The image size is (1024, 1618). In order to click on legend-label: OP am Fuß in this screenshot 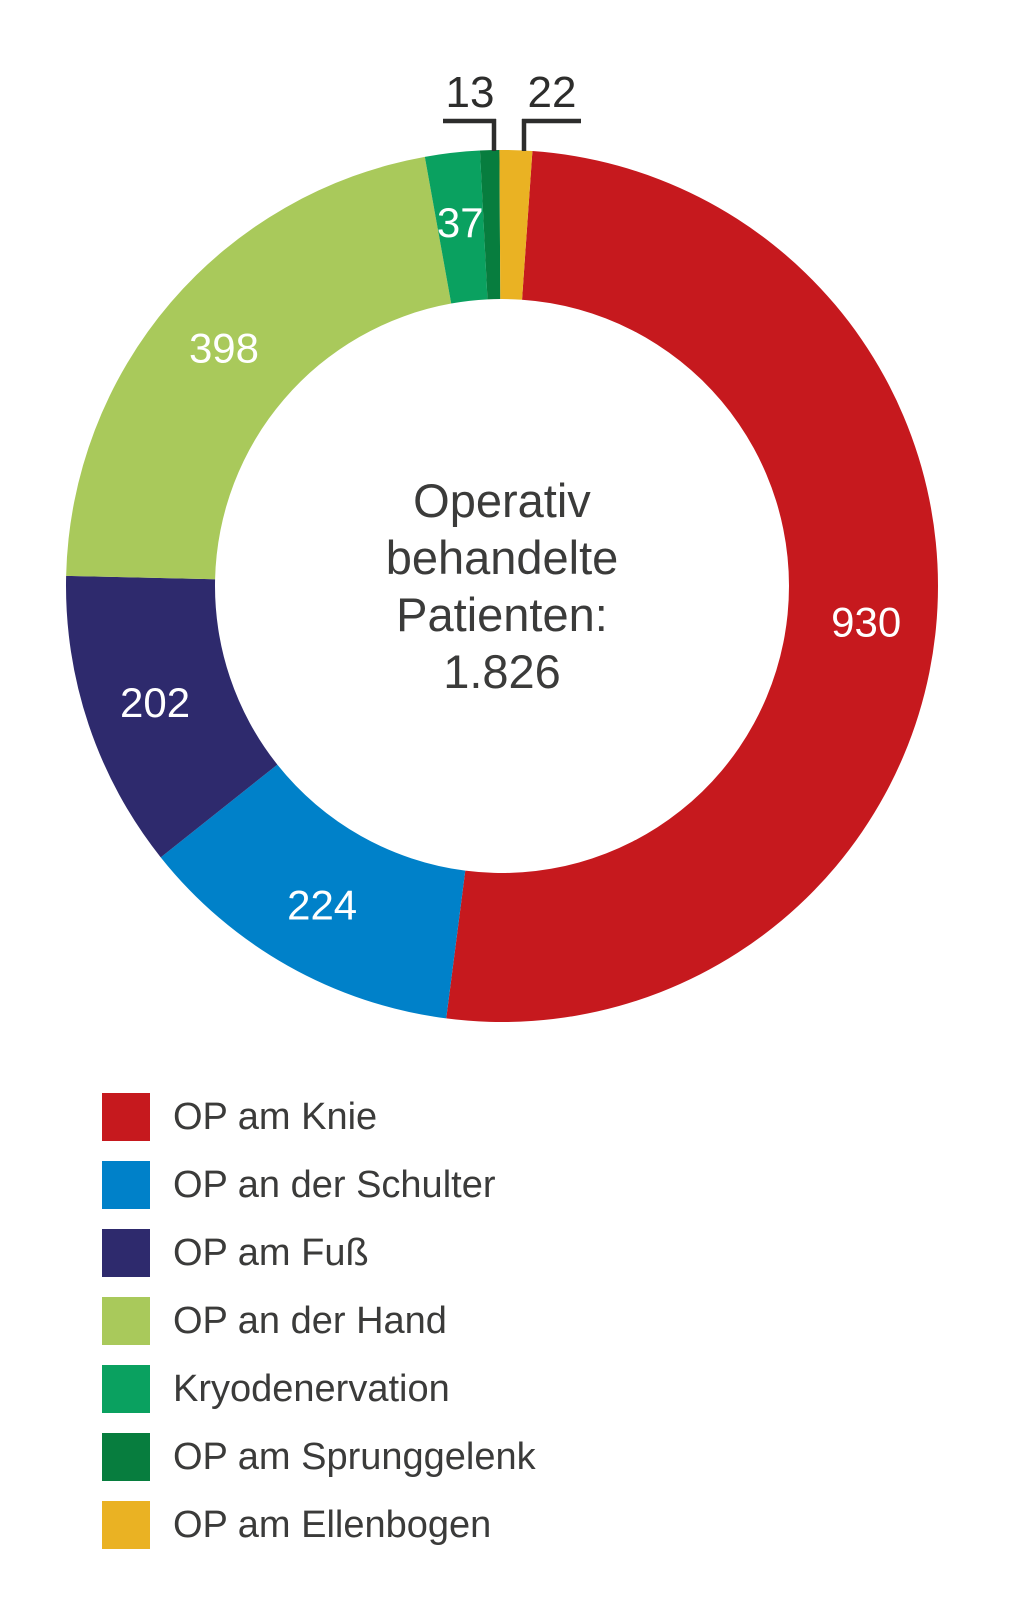, I will do `click(271, 1252)`.